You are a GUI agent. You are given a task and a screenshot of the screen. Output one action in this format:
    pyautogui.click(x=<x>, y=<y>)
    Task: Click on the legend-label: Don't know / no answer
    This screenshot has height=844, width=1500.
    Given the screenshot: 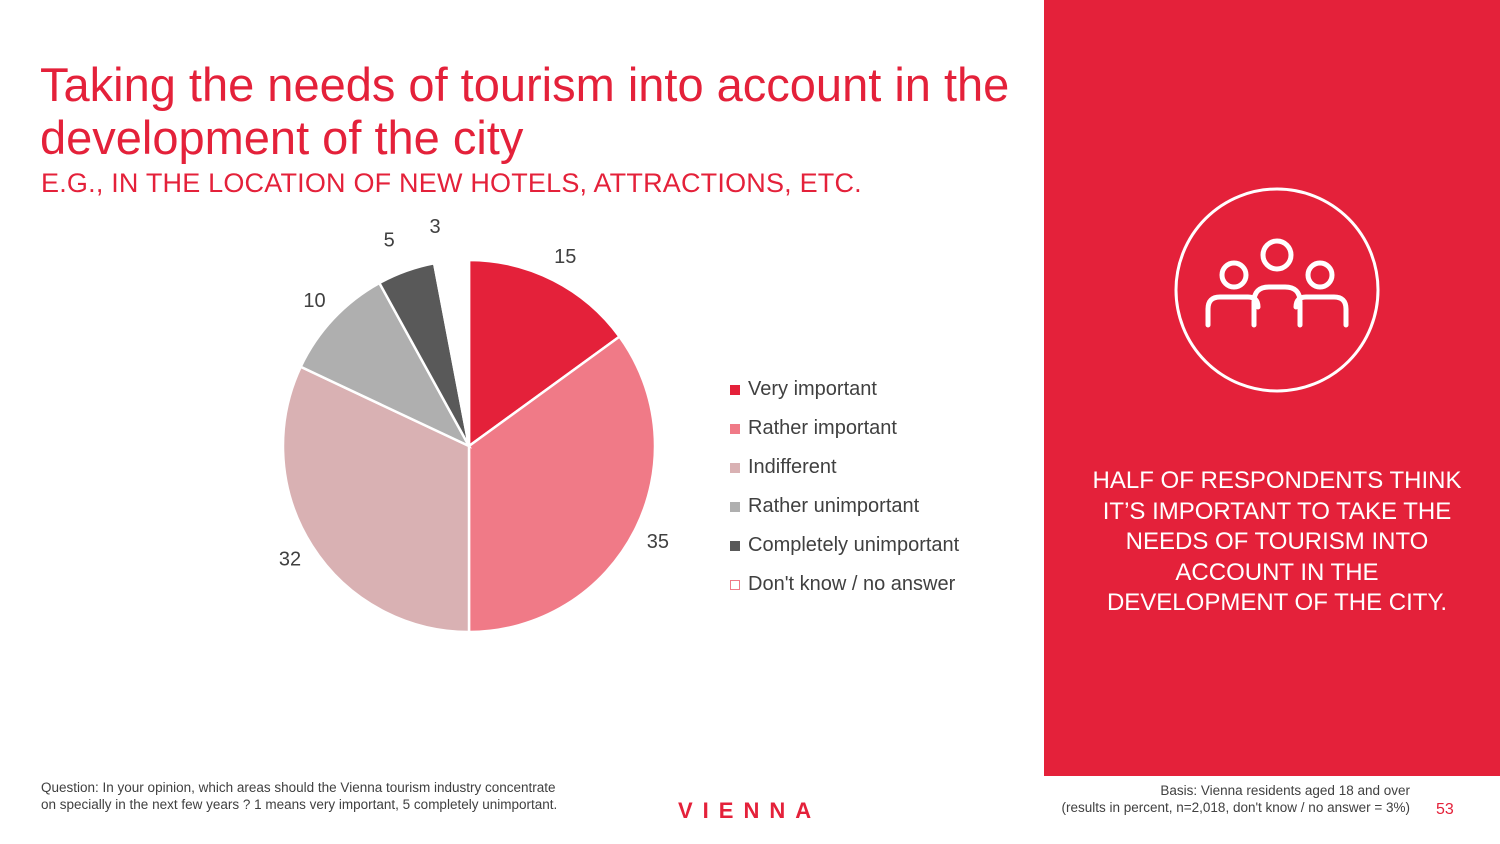 What is the action you would take?
    pyautogui.click(x=852, y=584)
    